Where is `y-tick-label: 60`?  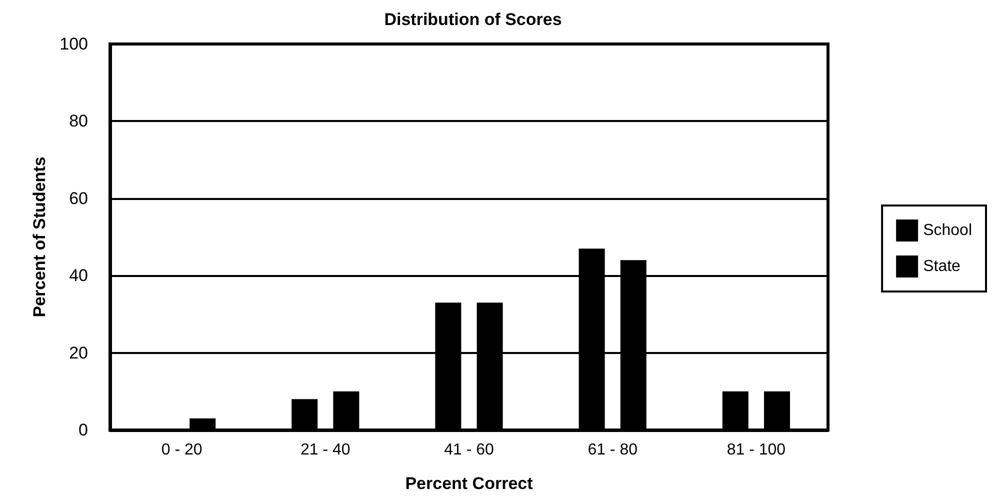
y-tick-label: 60 is located at coordinates (78, 198).